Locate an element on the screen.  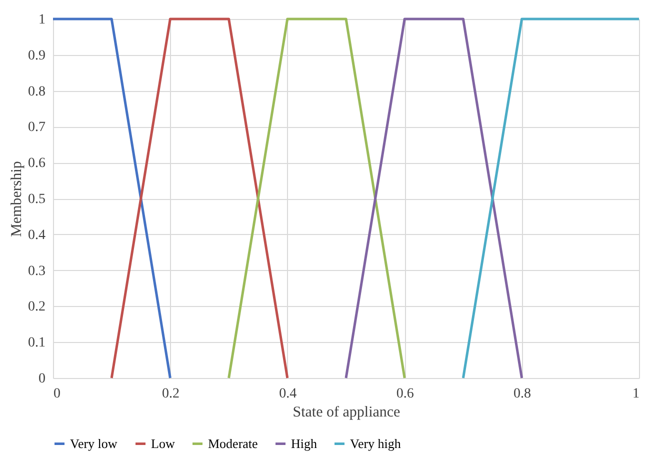
legend-label: Very high is located at coordinates (376, 443).